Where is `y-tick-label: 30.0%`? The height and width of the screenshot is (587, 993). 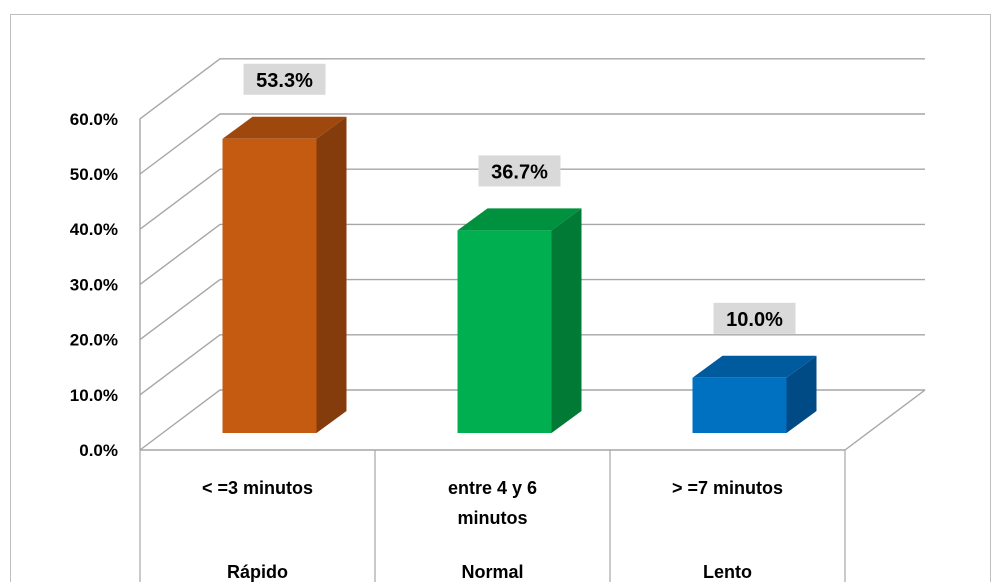 y-tick-label: 30.0% is located at coordinates (94, 284).